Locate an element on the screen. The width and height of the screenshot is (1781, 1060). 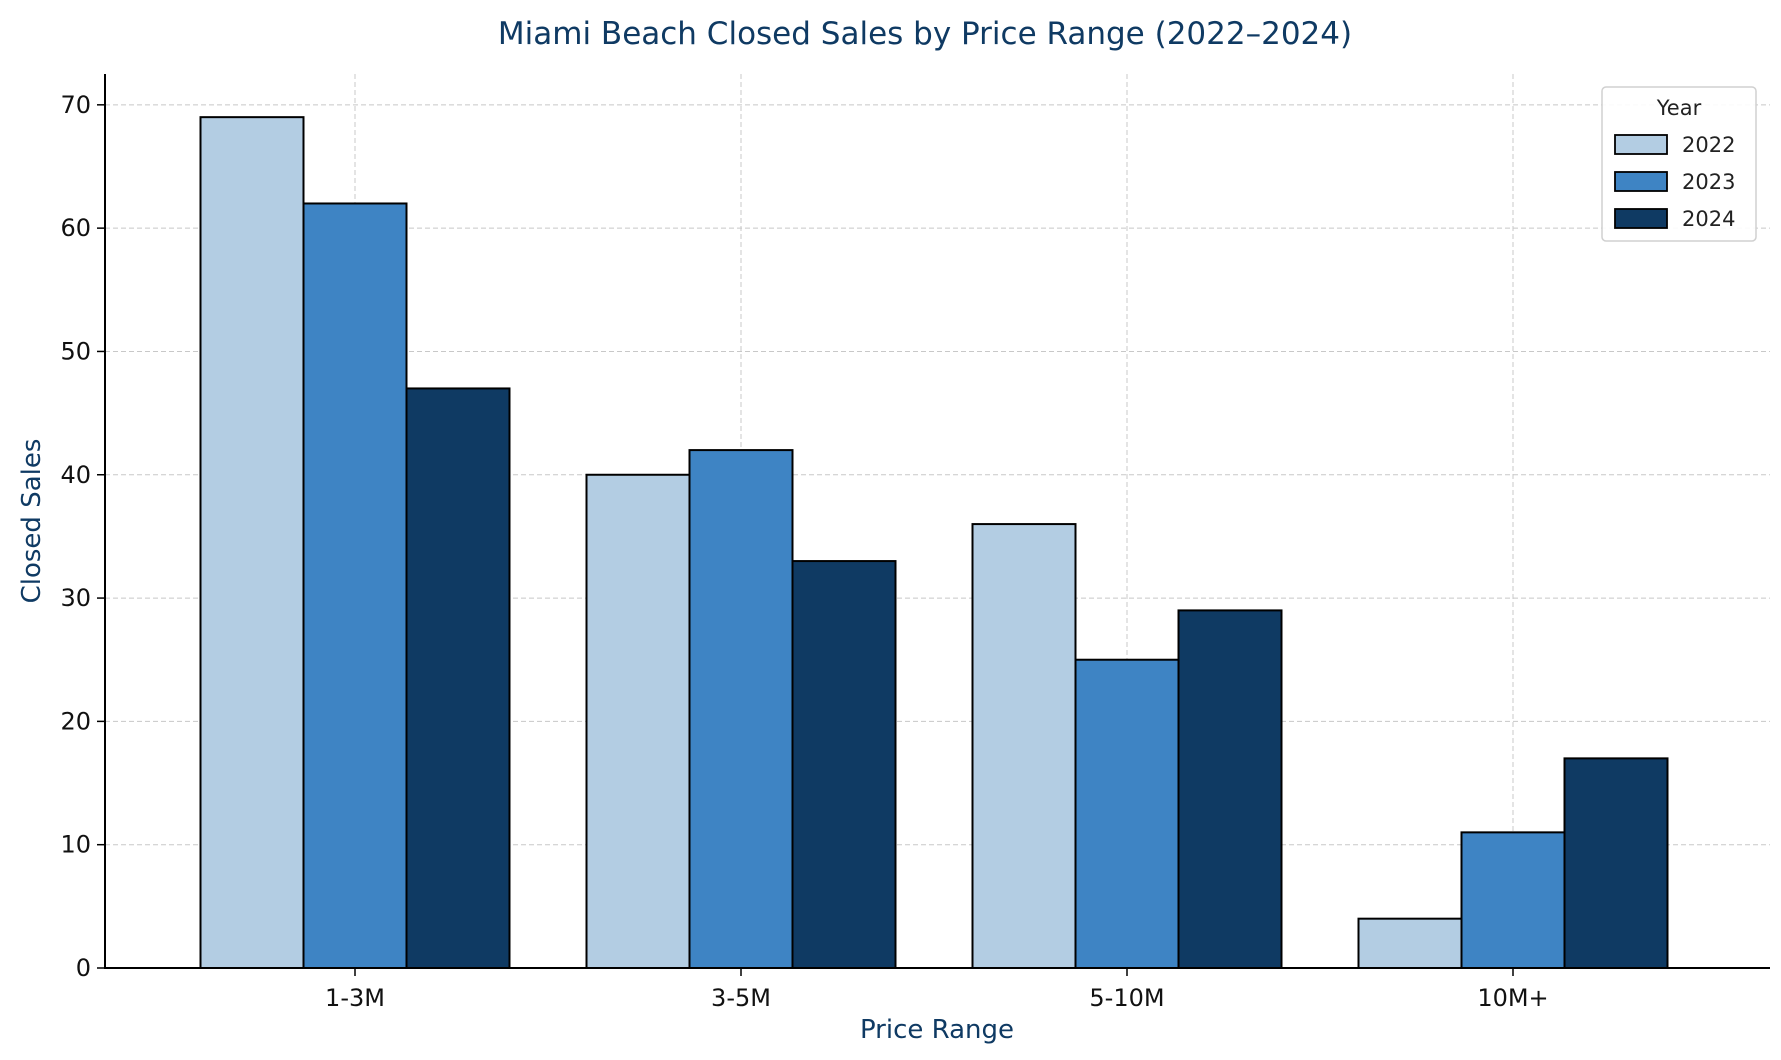
y-tick-label: 30 is located at coordinates (75, 598).